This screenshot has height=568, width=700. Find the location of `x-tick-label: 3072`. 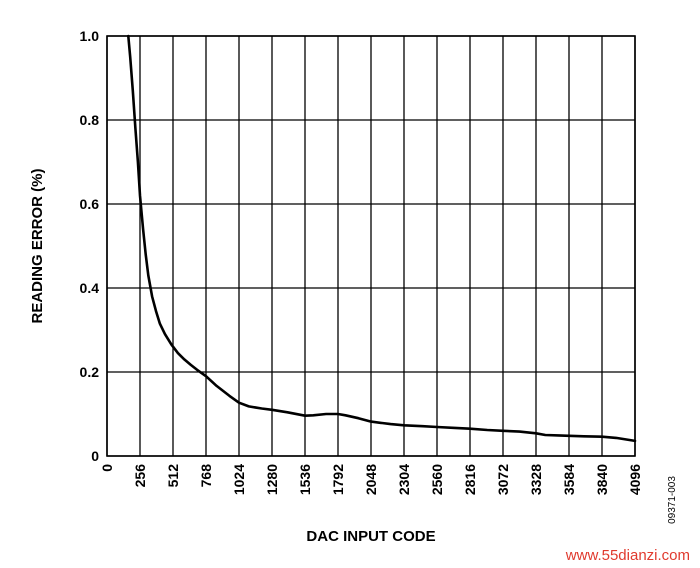

x-tick-label: 3072 is located at coordinates (503, 479).